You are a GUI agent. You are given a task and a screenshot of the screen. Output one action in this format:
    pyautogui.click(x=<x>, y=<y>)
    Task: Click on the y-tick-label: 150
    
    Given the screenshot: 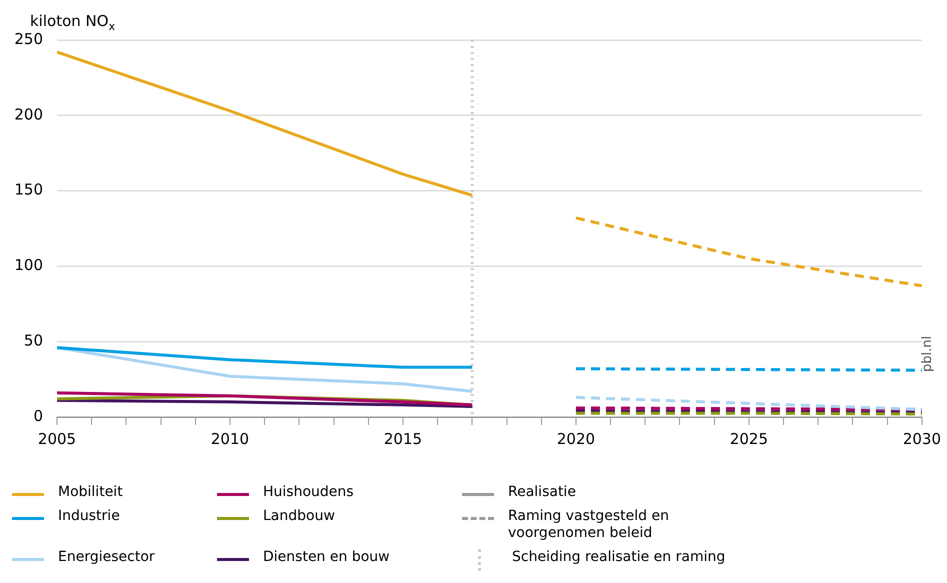 What is the action you would take?
    pyautogui.click(x=28, y=189)
    